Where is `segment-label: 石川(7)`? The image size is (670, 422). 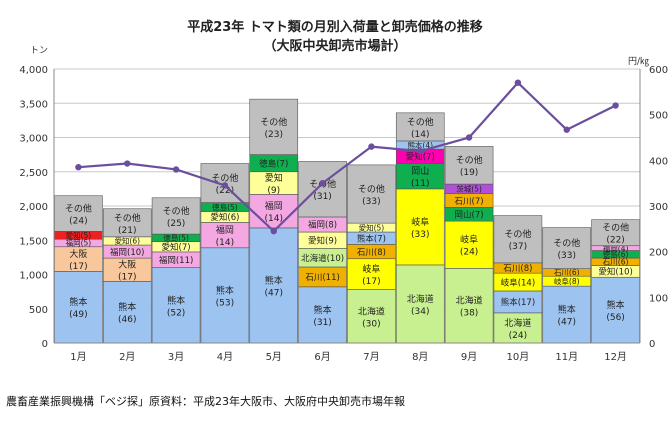 segment-label: 石川(7) is located at coordinates (469, 202).